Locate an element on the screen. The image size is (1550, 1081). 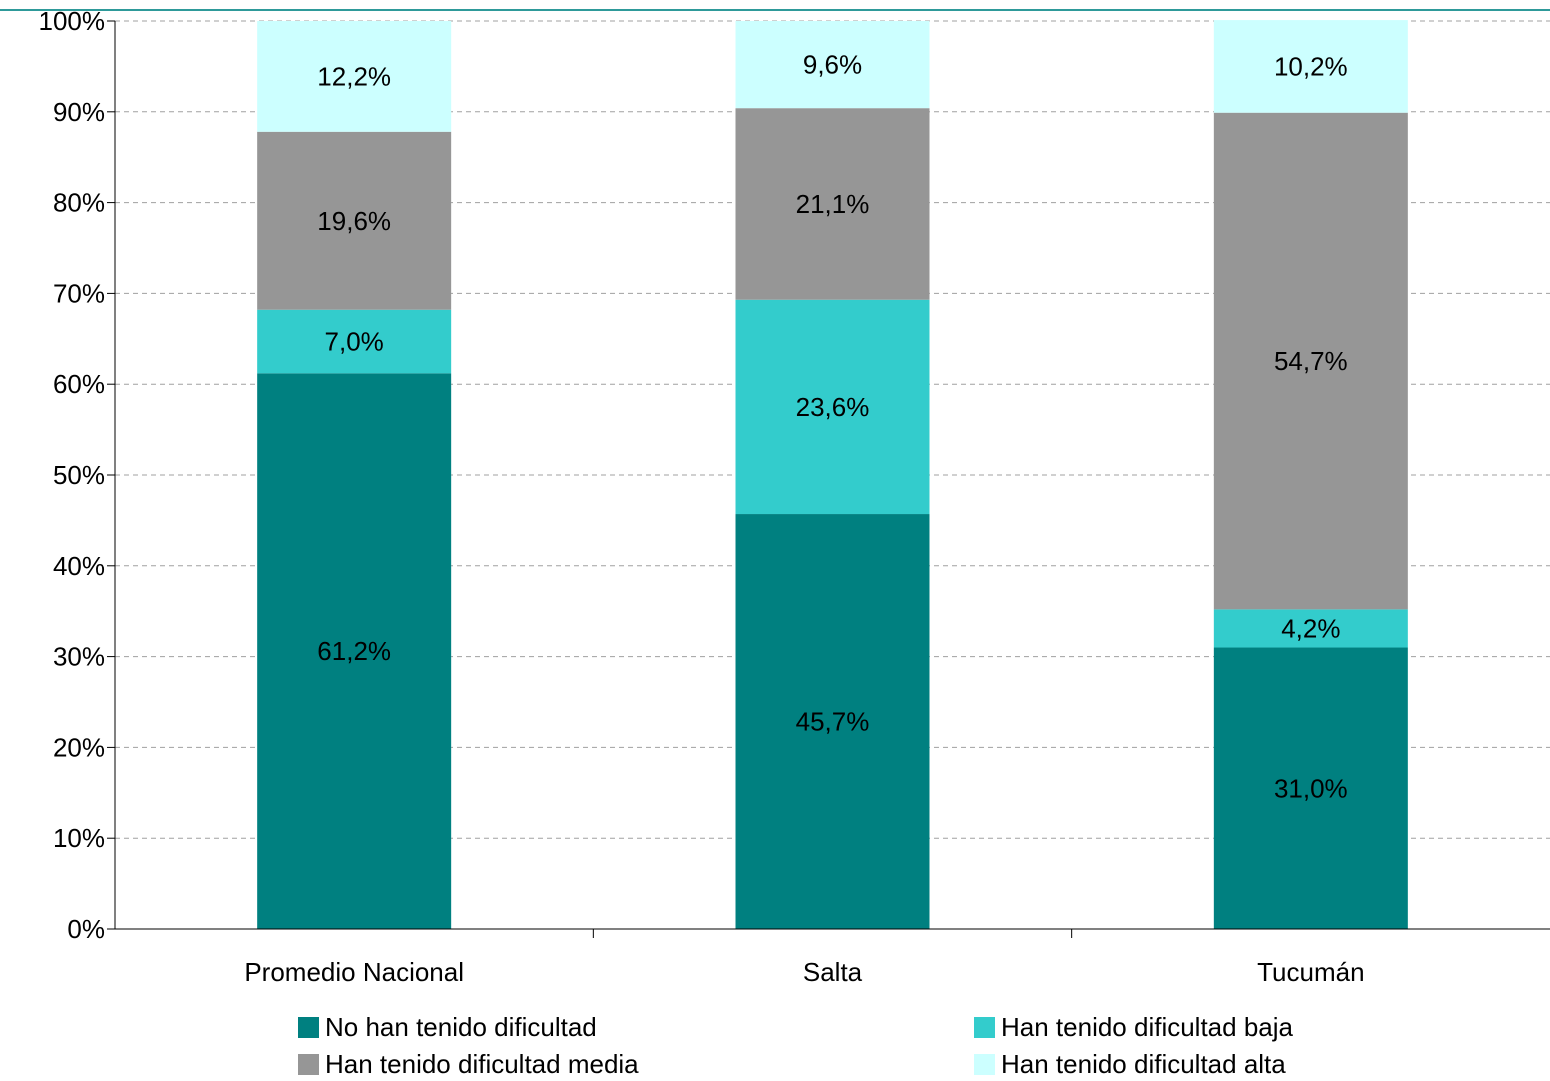
legend-item: Han tenido dificultad baja is located at coordinates (1133, 1027).